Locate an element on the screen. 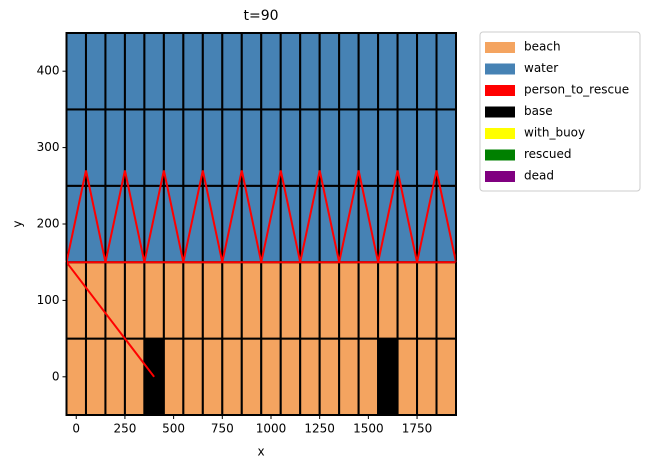 This screenshot has height=473, width=664. legend-label: base is located at coordinates (538, 111).